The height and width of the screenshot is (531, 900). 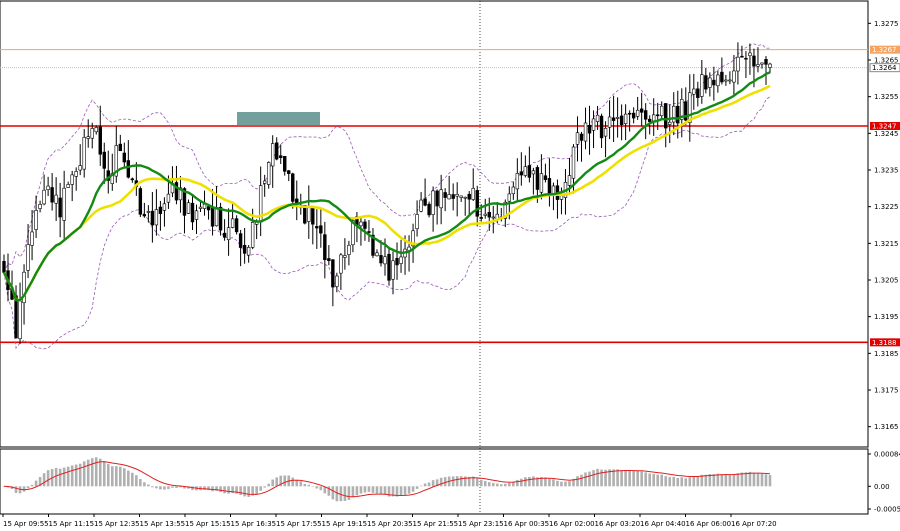 What do you see at coordinates (278, 118) in the screenshot?
I see `highlight` at bounding box center [278, 118].